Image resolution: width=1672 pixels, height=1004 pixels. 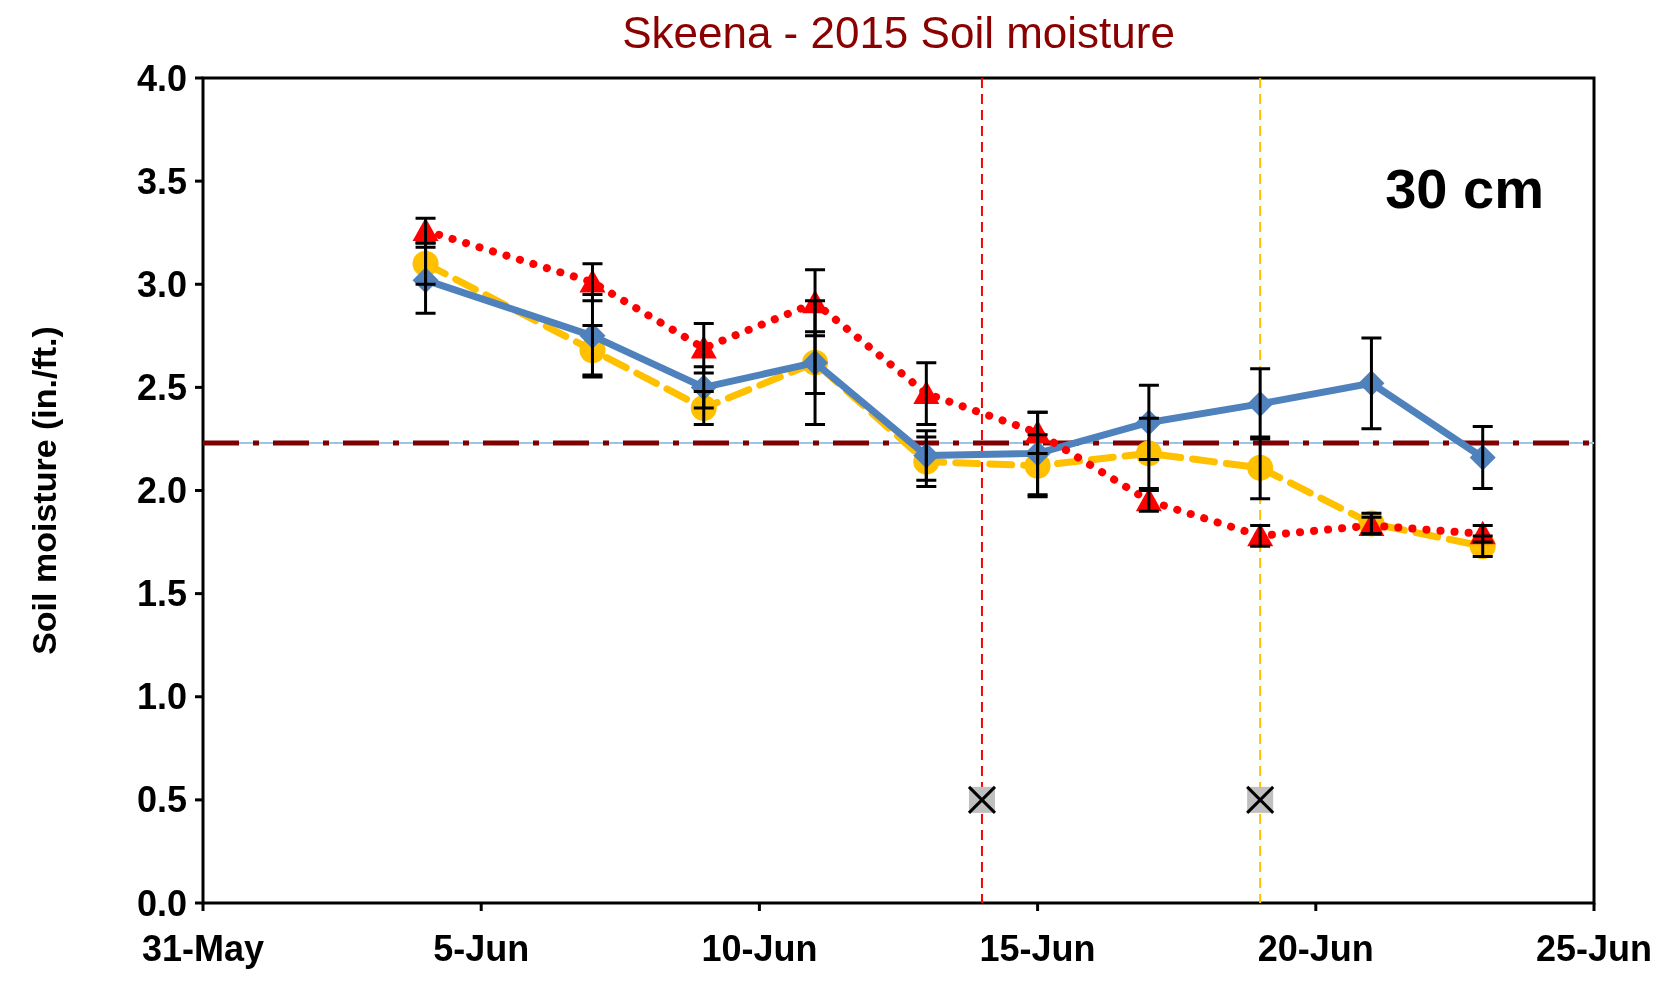 What do you see at coordinates (161, 697) in the screenshot?
I see `y-tick-label: 1.0` at bounding box center [161, 697].